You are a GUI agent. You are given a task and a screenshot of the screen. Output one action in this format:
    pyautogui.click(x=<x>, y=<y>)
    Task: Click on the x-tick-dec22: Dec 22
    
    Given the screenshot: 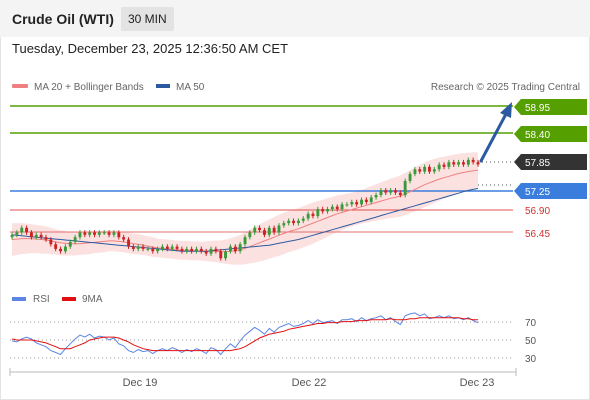 What is the action you would take?
    pyautogui.click(x=309, y=383)
    